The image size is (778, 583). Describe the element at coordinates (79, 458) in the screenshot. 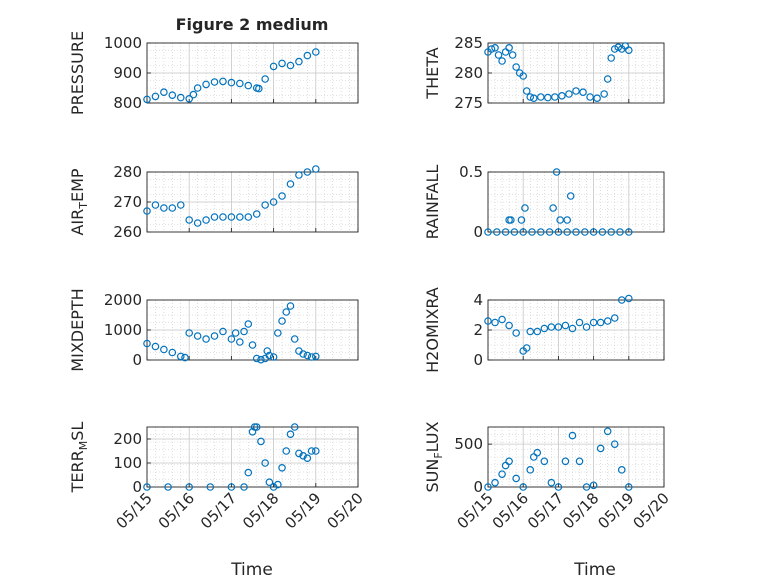

I see `y-axis-label: TERRMSL` at that location.